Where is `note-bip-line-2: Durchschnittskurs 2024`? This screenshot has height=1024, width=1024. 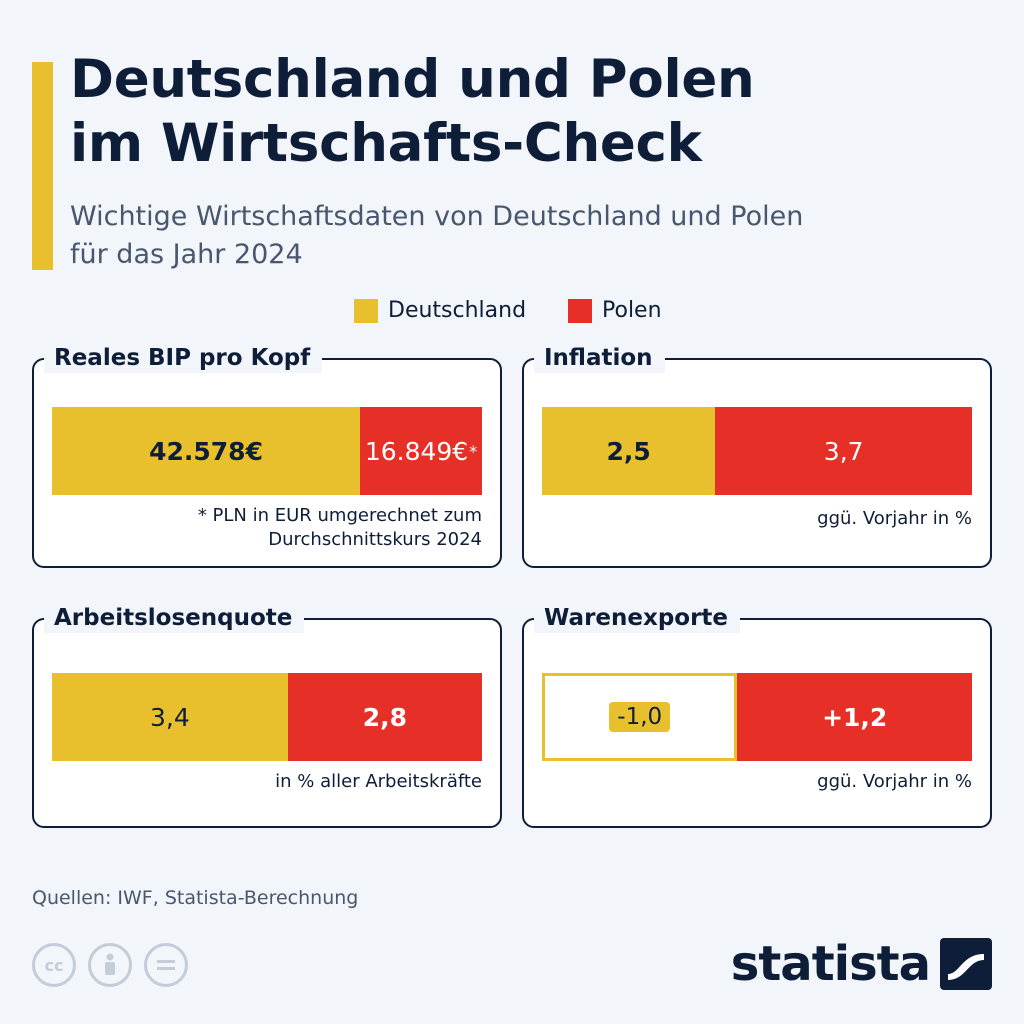
note-bip-line-2: Durchschnittskurs 2024 is located at coordinates (375, 539).